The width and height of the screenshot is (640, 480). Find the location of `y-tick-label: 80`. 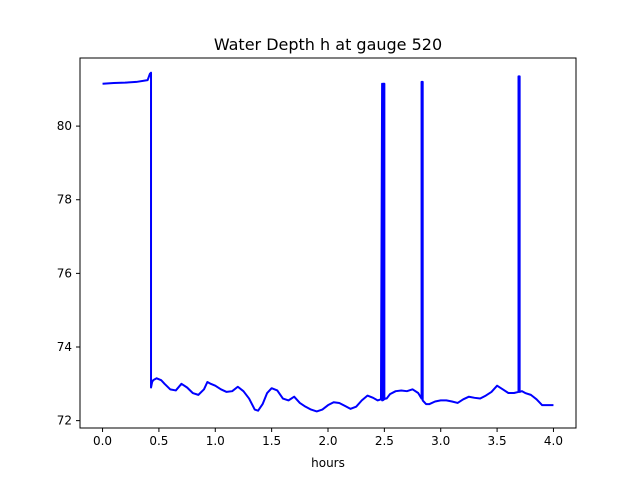

y-tick-label: 80 is located at coordinates (64, 126).